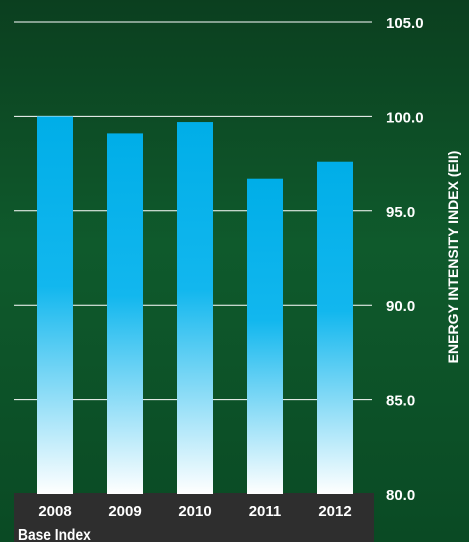 This screenshot has width=469, height=542. I want to click on bar-2009, so click(125, 313).